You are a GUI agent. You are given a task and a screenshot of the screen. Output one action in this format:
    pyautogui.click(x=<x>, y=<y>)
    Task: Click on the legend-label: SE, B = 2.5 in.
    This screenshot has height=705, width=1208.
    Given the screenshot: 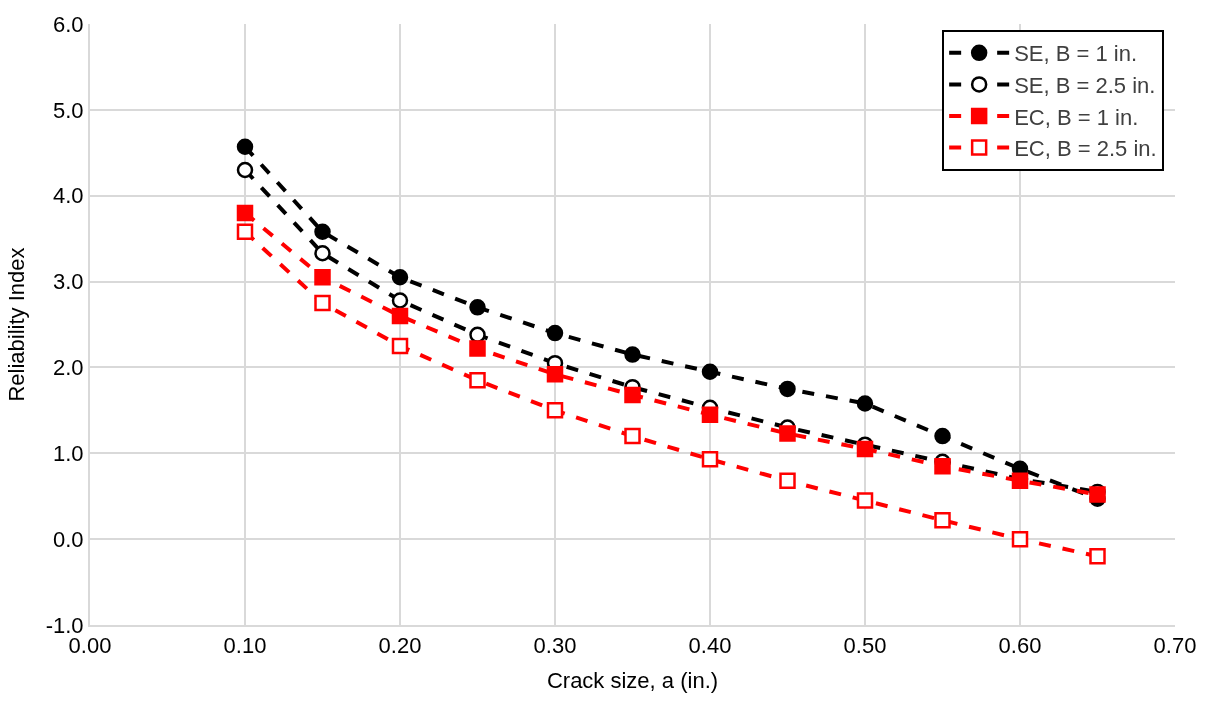 What is the action you would take?
    pyautogui.click(x=1085, y=85)
    